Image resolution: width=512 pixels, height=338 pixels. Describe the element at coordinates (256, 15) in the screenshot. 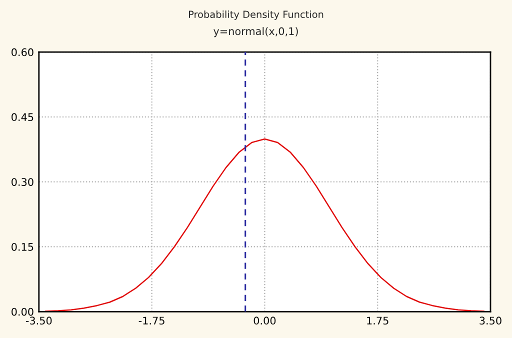

I see `chart-title: Probability Density Function` at that location.